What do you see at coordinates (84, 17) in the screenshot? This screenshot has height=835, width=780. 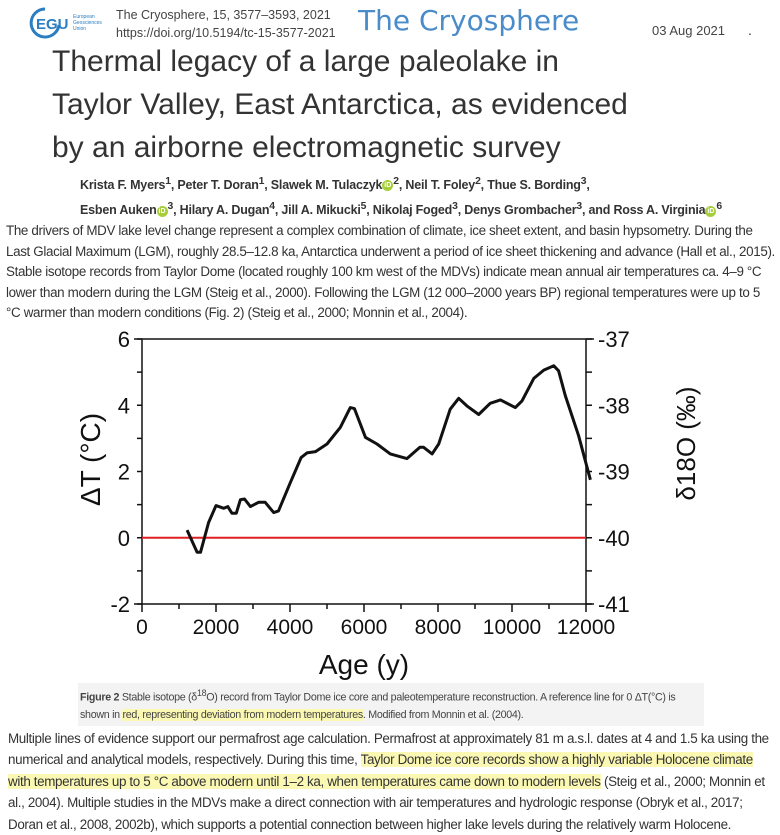 I see `svg-text: European` at bounding box center [84, 17].